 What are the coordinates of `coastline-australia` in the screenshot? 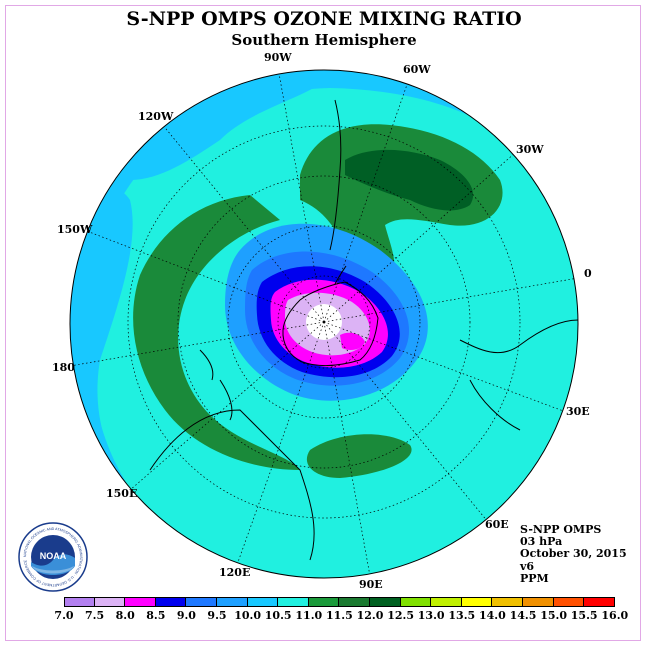 It's located at (232, 485).